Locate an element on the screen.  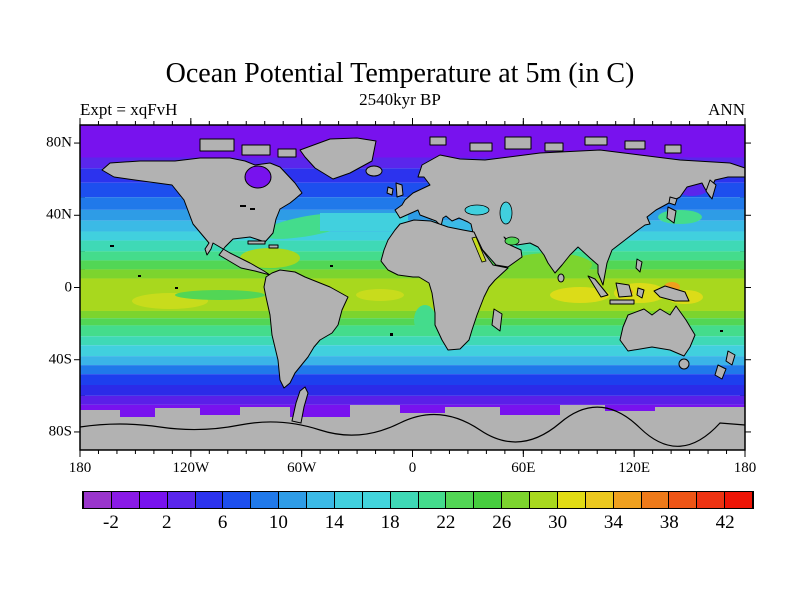
iceland is located at coordinates (374, 171).